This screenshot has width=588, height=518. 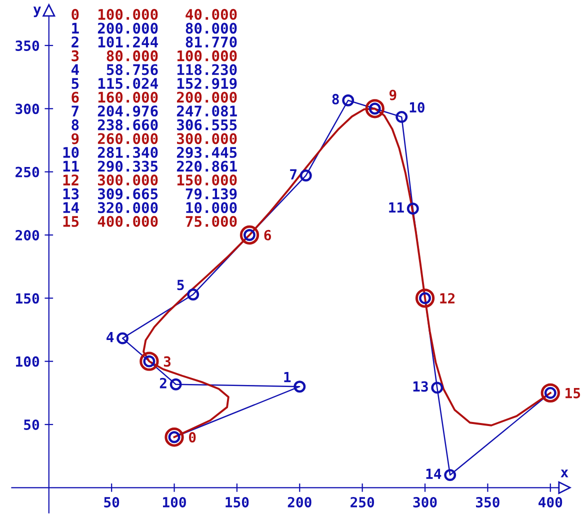 What do you see at coordinates (154, 97) in the screenshot?
I see `annotation: 6 160.000 200.000` at bounding box center [154, 97].